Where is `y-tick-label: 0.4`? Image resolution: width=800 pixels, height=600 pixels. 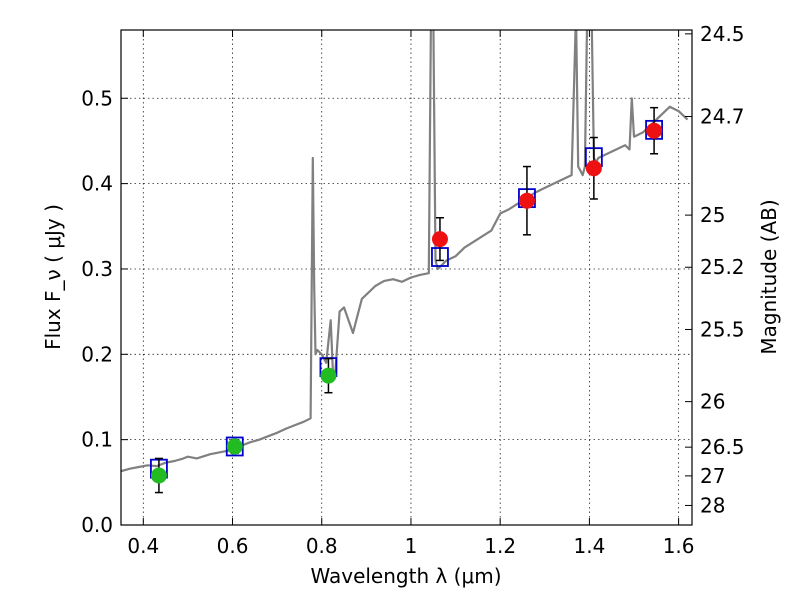
y-tick-label: 0.4 is located at coordinates (97, 184).